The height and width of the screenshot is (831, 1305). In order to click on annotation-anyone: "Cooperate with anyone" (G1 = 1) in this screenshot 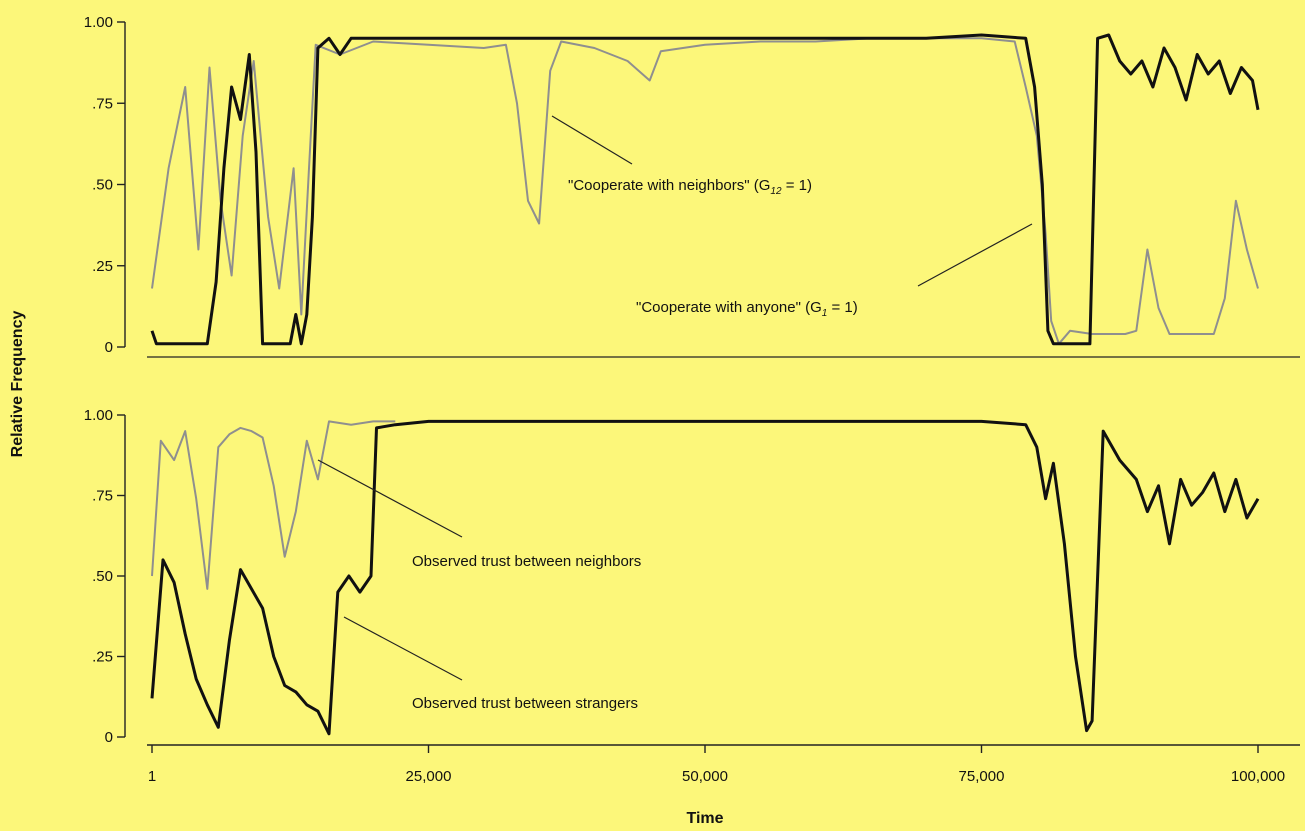, I will do `click(747, 309)`.